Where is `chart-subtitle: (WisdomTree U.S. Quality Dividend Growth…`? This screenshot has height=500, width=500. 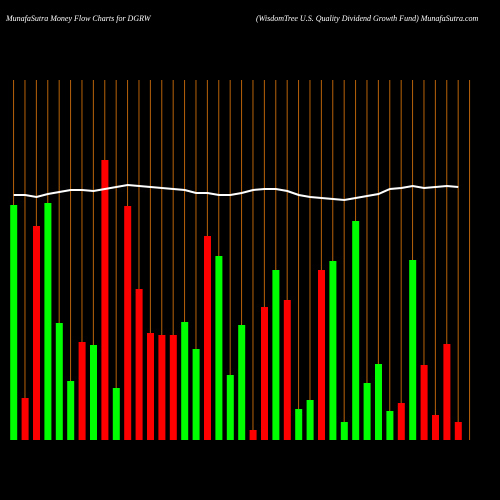 chart-subtitle: (WisdomTree U.S. Quality Dividend Growth… is located at coordinates (367, 18).